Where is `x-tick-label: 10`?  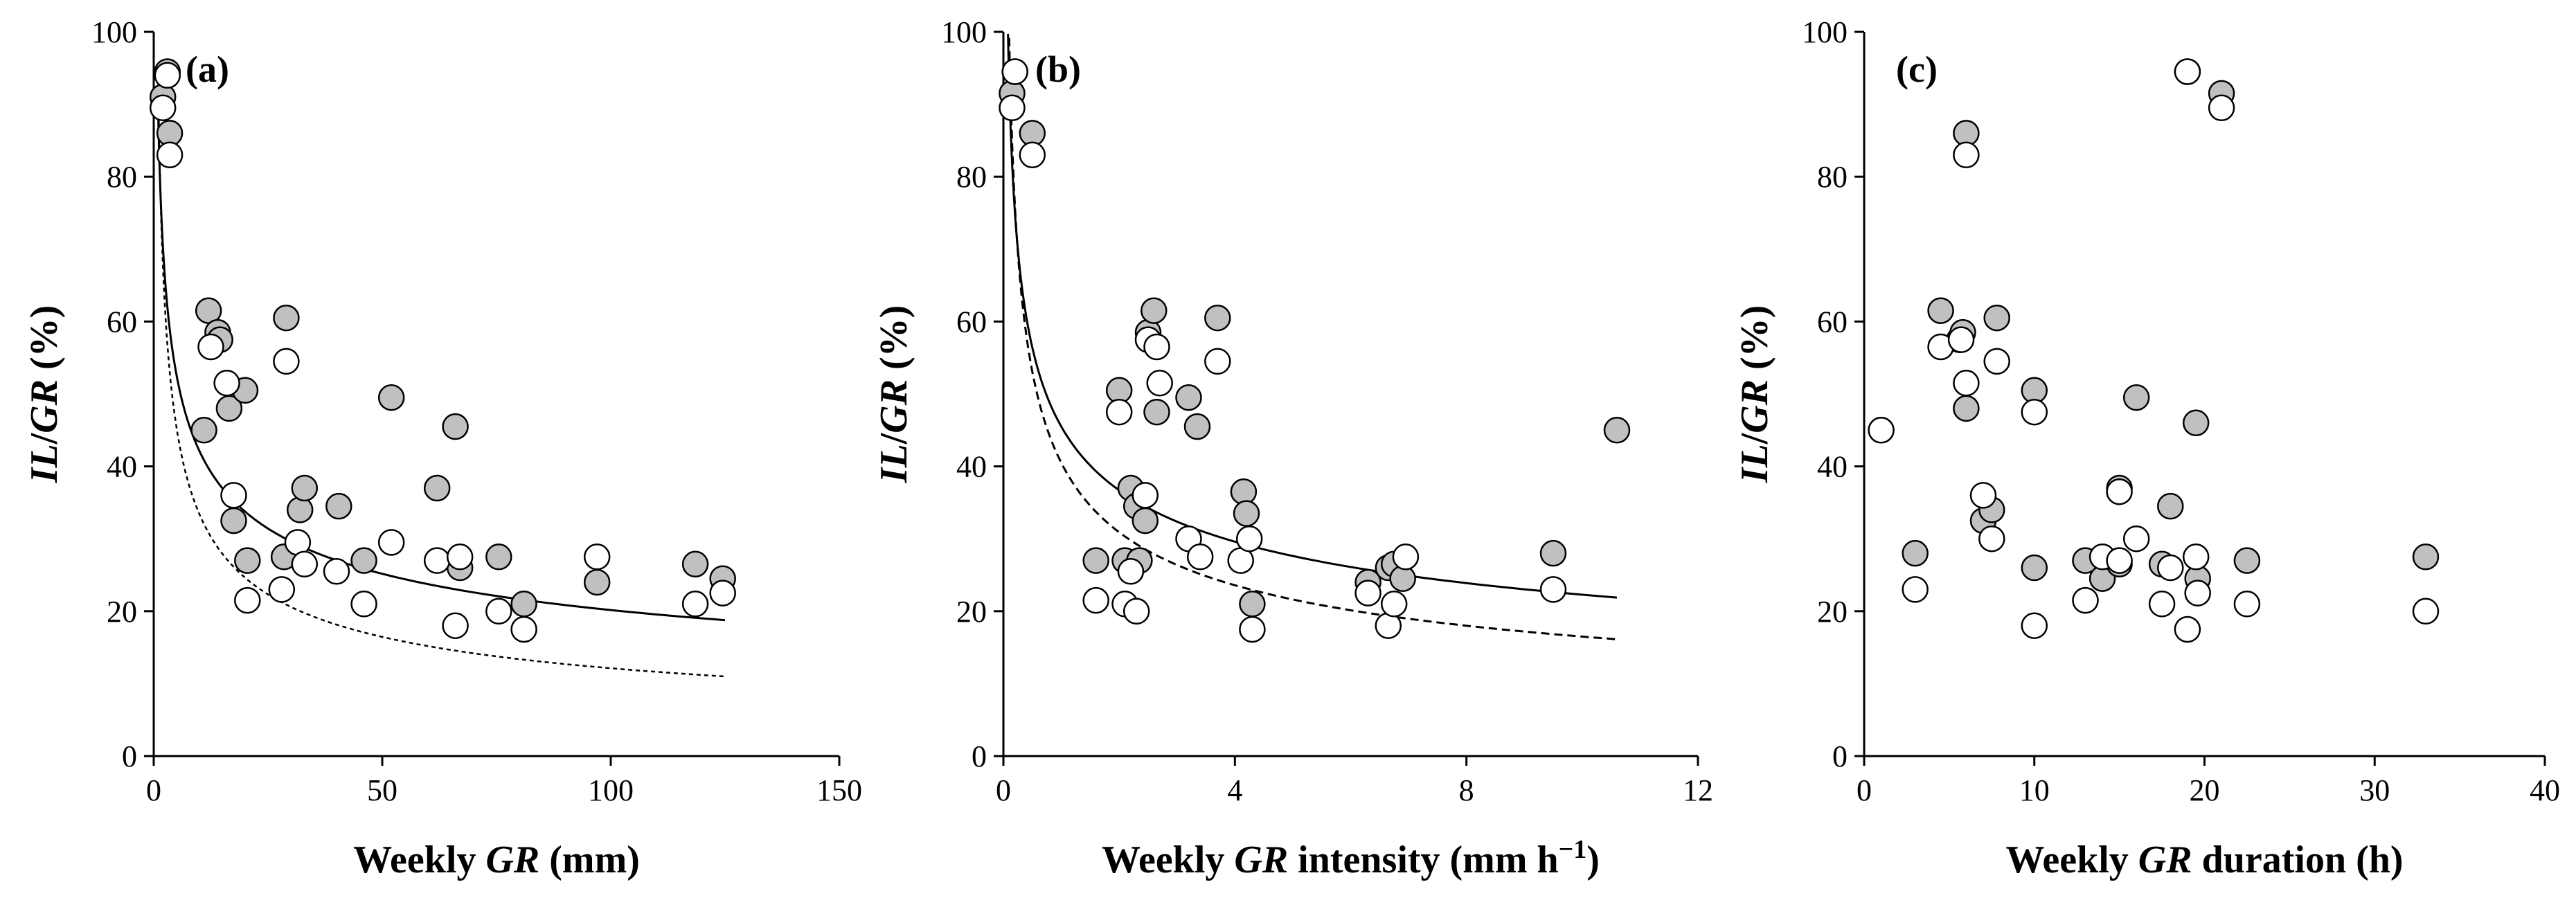 x-tick-label: 10 is located at coordinates (2034, 790).